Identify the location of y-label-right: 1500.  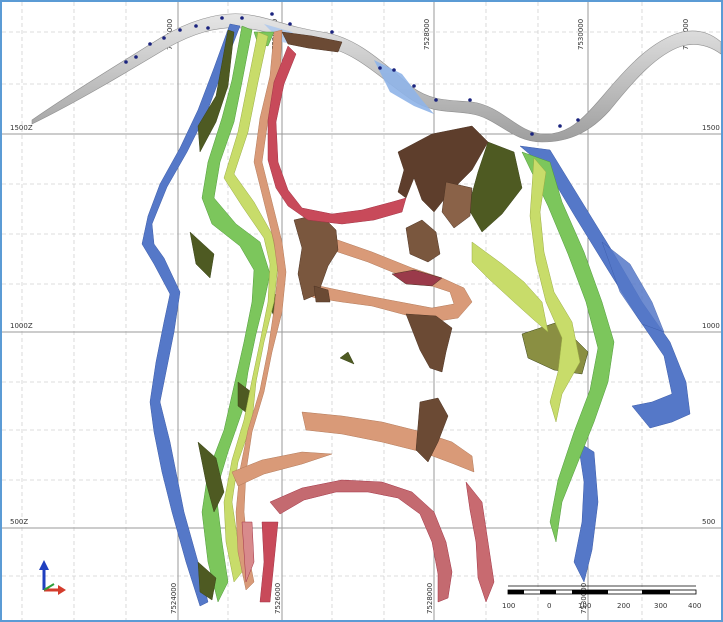
(711, 128).